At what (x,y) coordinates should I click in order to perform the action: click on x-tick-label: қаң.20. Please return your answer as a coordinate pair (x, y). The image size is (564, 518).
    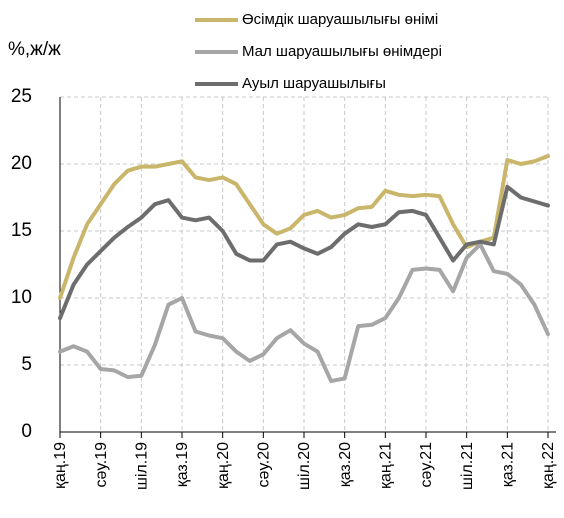
    Looking at the image, I should click on (223, 465).